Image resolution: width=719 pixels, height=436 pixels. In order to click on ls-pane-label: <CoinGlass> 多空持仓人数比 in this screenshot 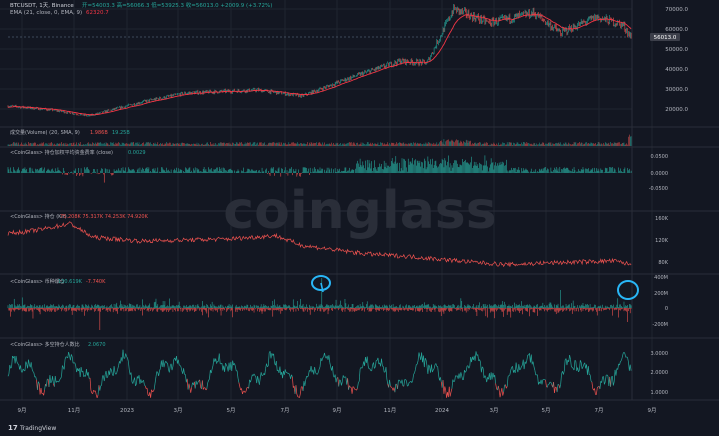, I will do `click(45, 344)`.